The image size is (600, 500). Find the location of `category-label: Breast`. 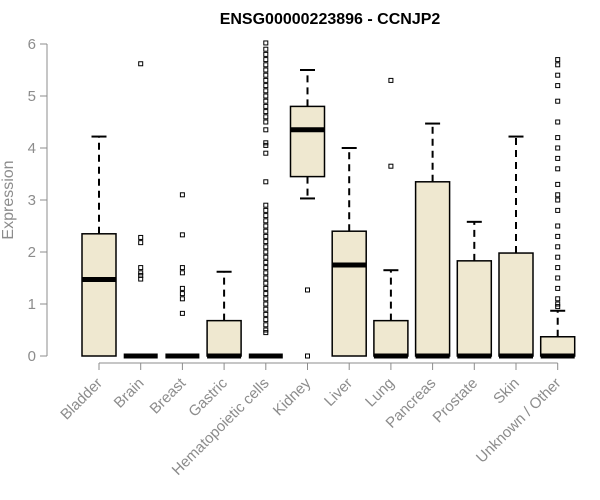

category-label: Breast is located at coordinates (168, 395).